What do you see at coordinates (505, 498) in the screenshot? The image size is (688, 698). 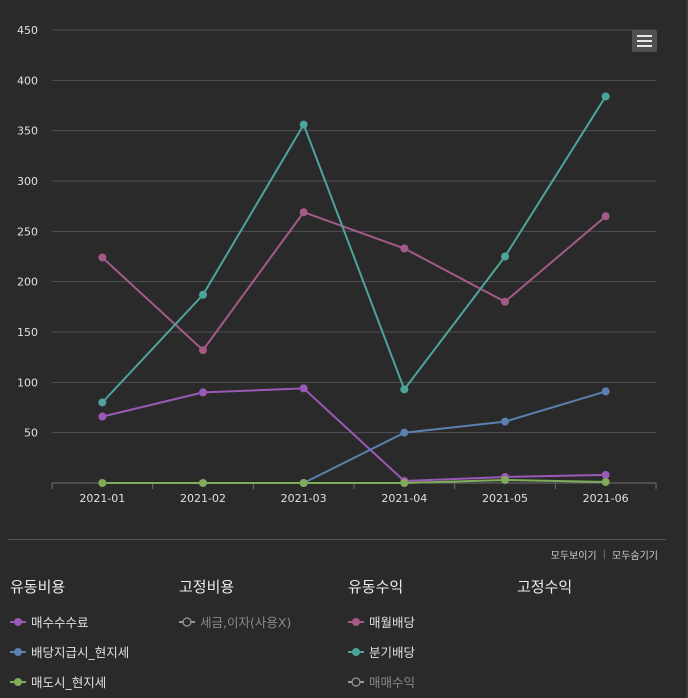 I see `x-tick-label: 2021-05` at bounding box center [505, 498].